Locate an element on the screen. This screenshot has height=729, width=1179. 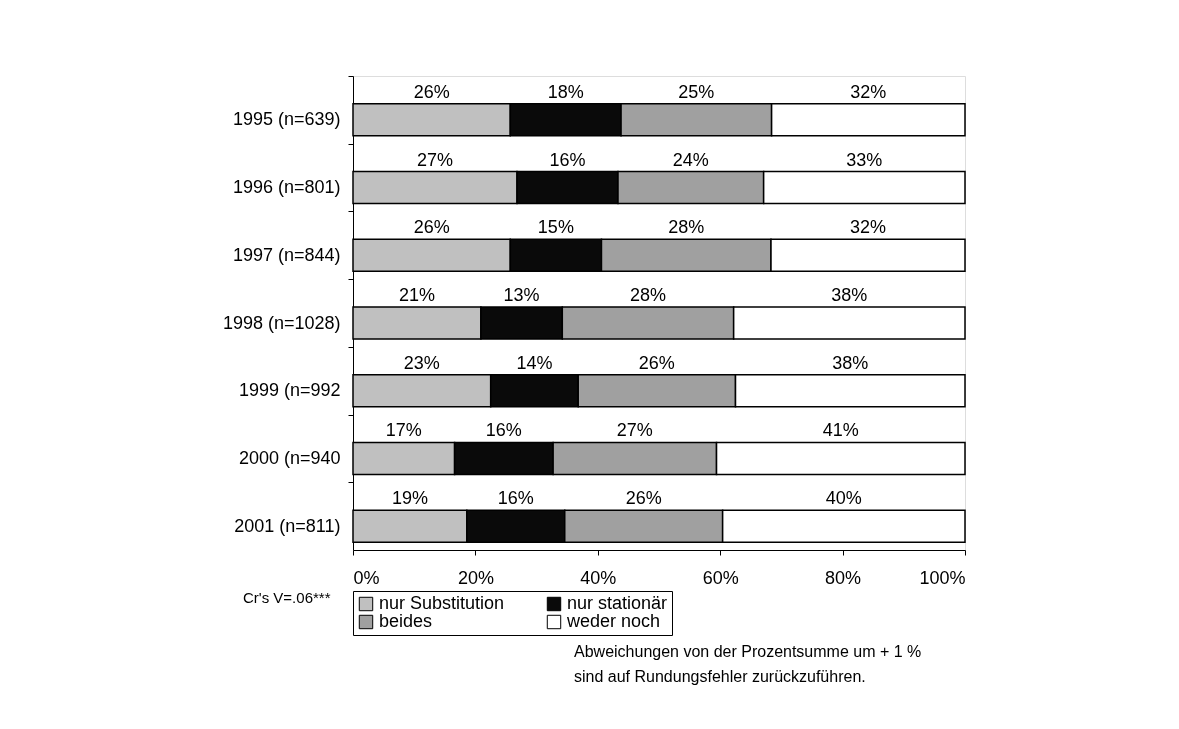
y-tick-label: 1996 (n=801) is located at coordinates (286, 187).